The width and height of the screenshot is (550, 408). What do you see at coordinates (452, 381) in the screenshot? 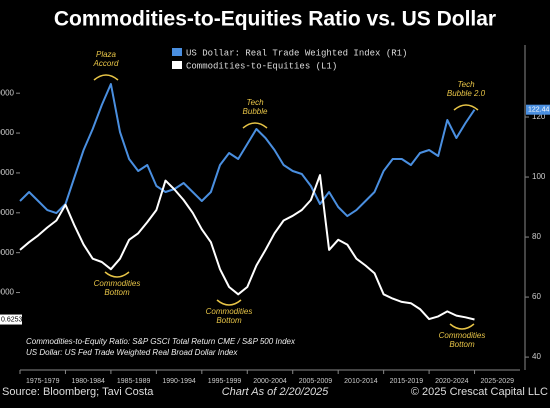
I see `x-tick-label: 2020-2024` at bounding box center [452, 381].